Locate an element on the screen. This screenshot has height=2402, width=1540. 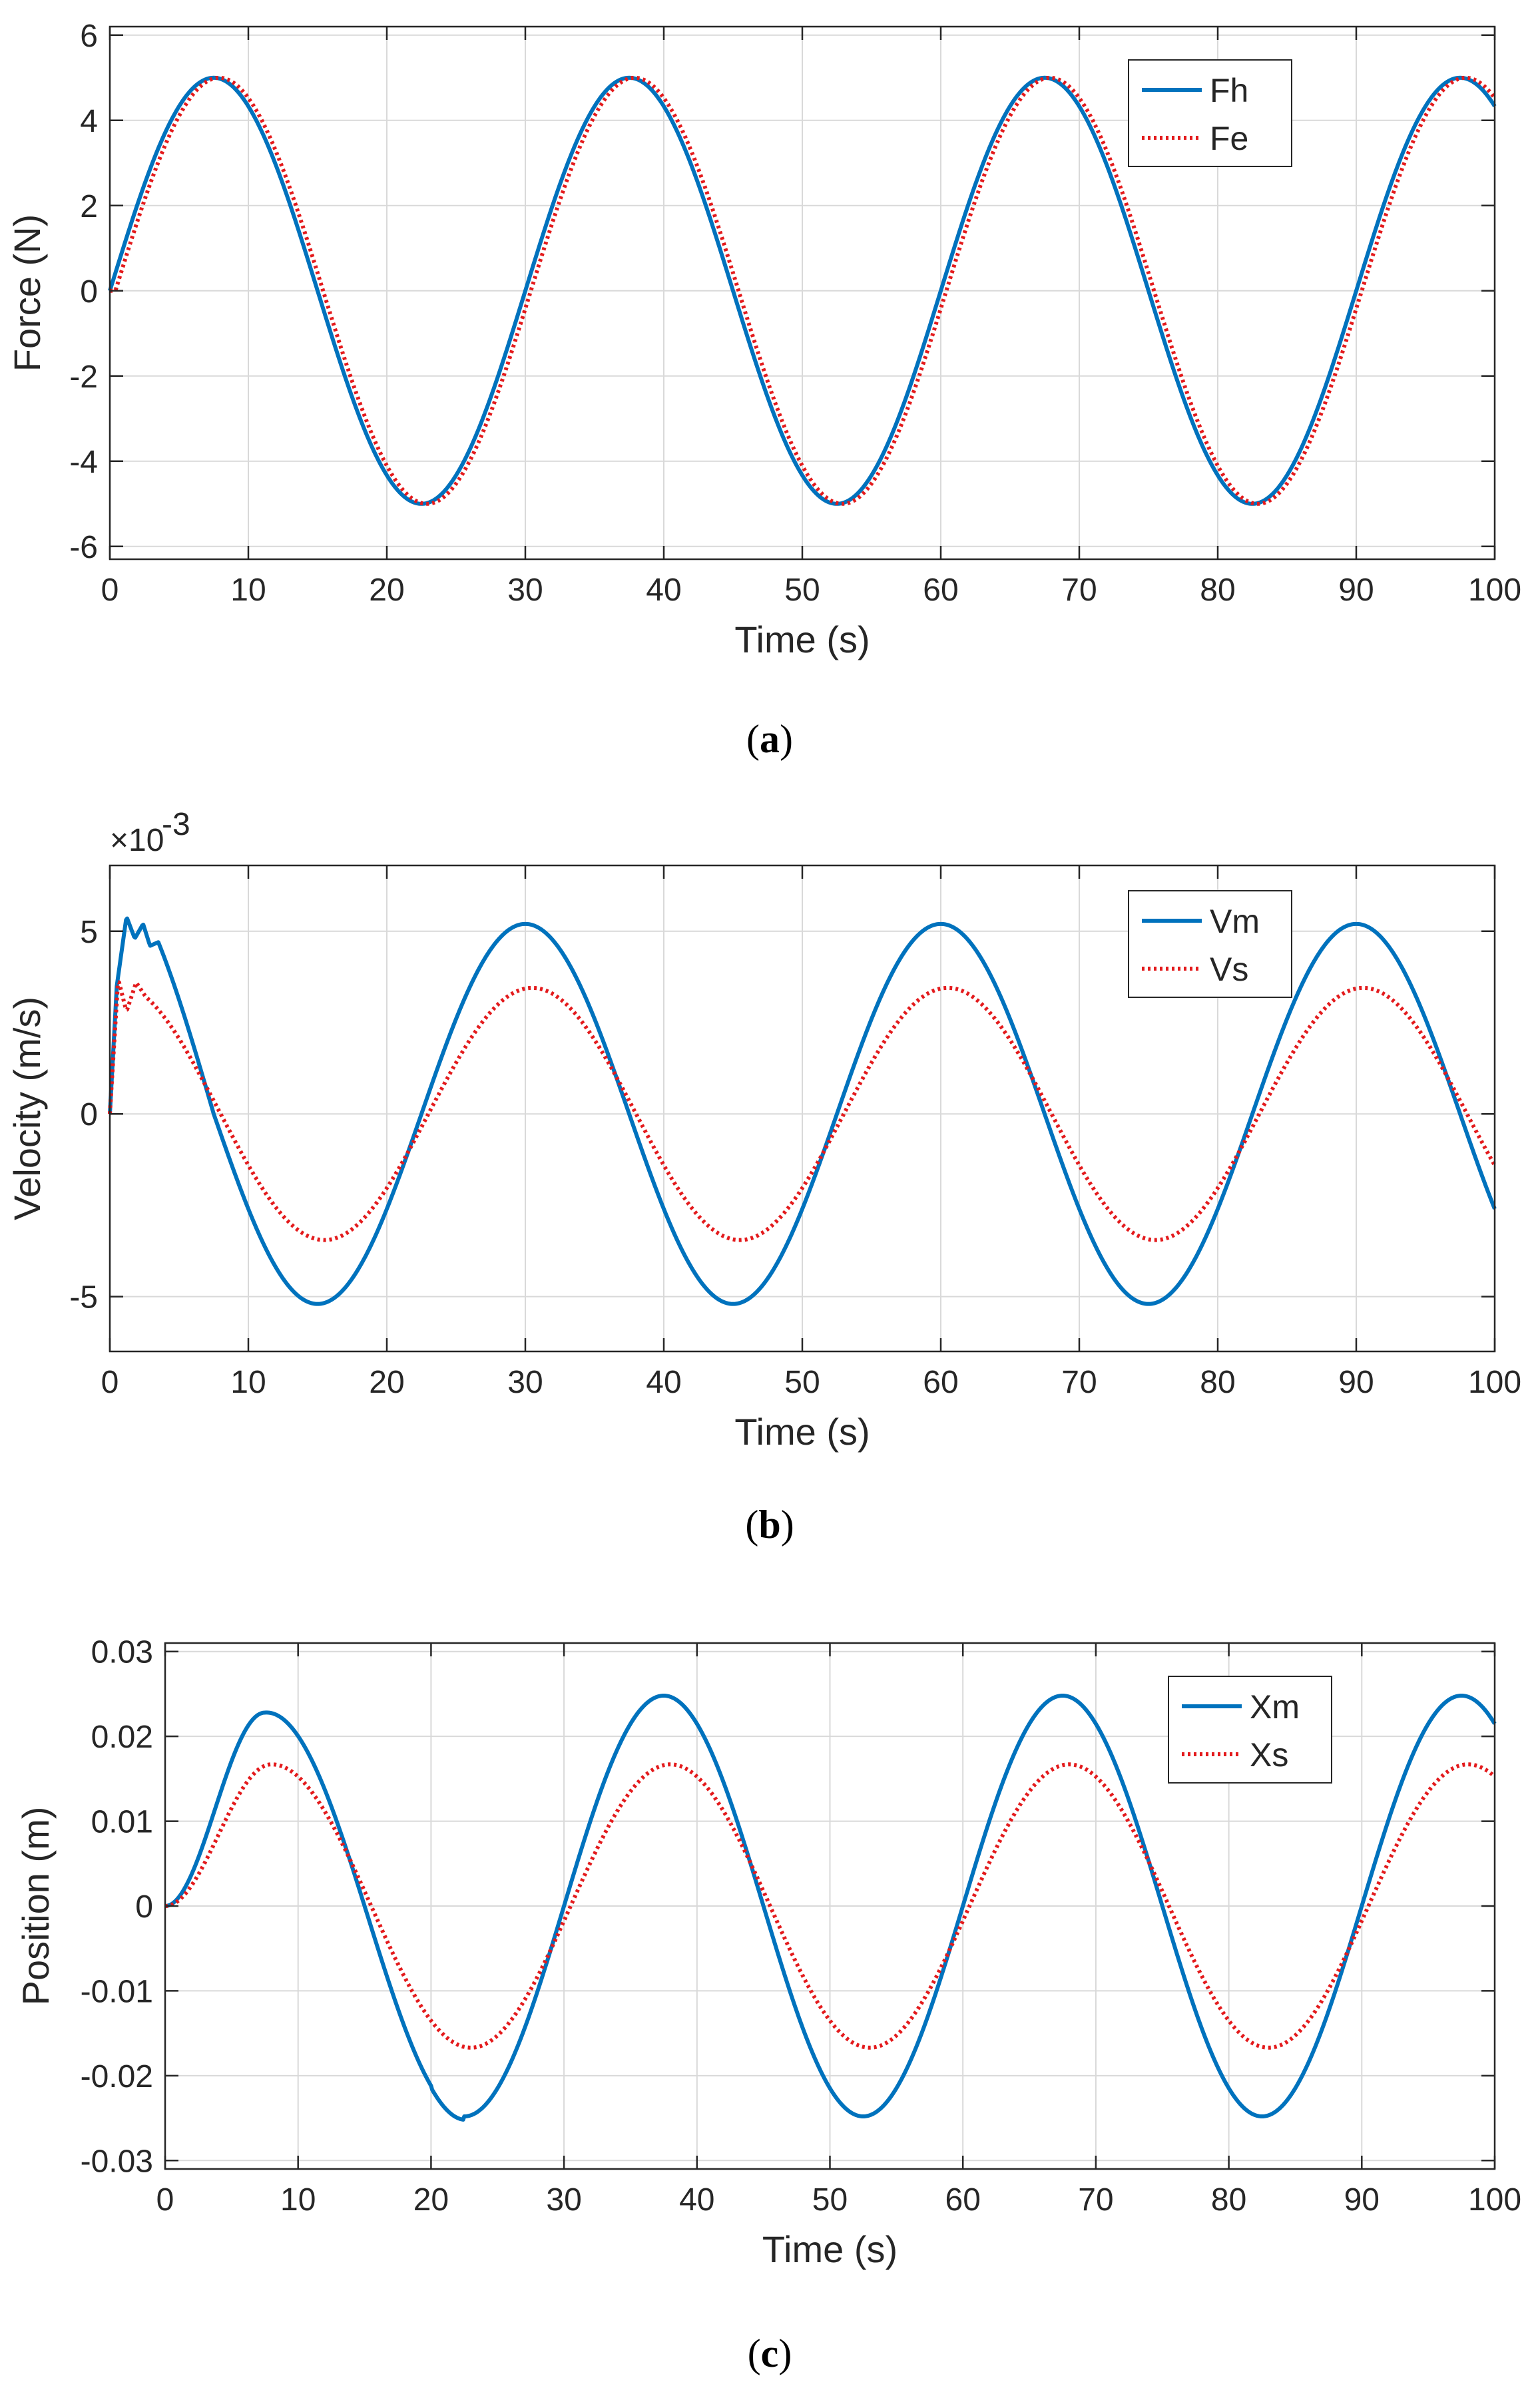
legend-label-vs: Vs is located at coordinates (1229, 970).